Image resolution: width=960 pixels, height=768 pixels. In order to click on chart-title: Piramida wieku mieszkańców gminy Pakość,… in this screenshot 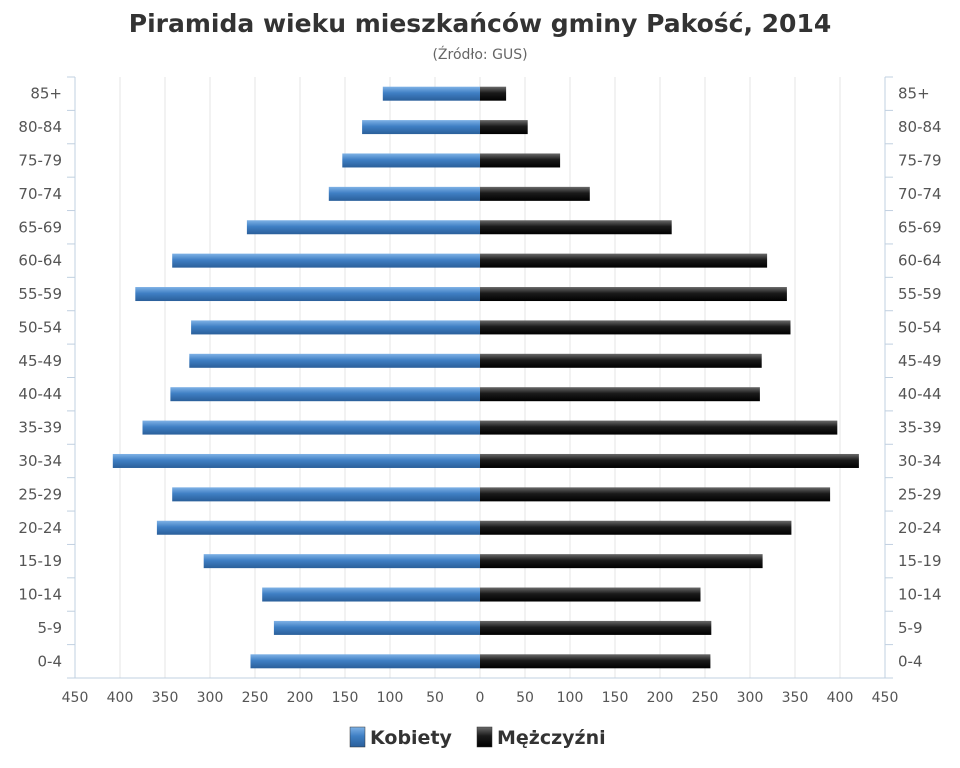, I will do `click(480, 23)`.